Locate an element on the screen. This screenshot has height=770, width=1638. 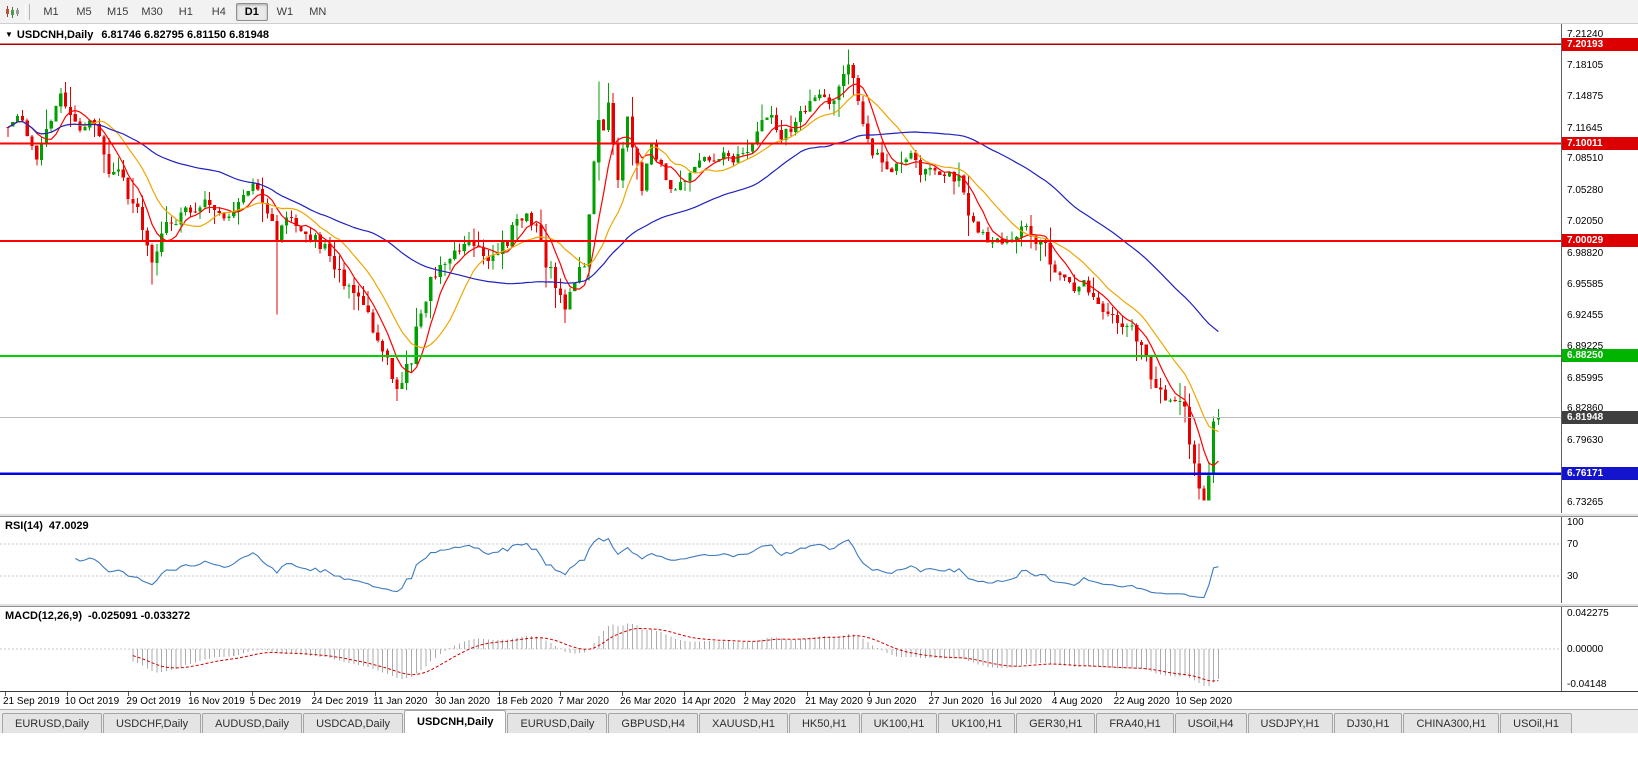
chart-tab-dj30-h1: DJ30,H1 is located at coordinates (1368, 723).